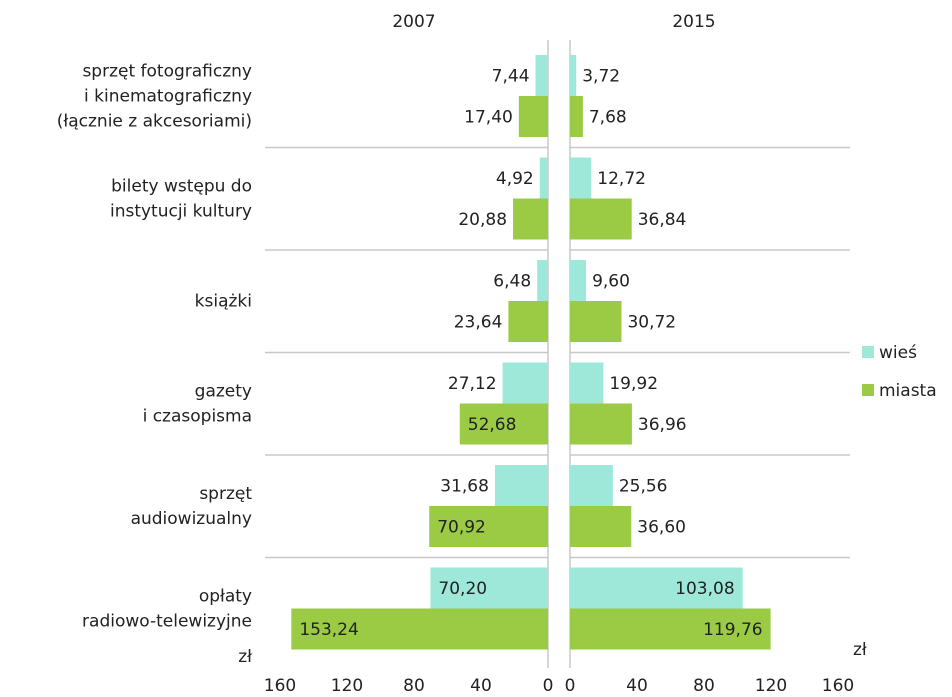 The height and width of the screenshot is (697, 952). Describe the element at coordinates (488, 118) in the screenshot. I see `value-label: 17,40` at that location.